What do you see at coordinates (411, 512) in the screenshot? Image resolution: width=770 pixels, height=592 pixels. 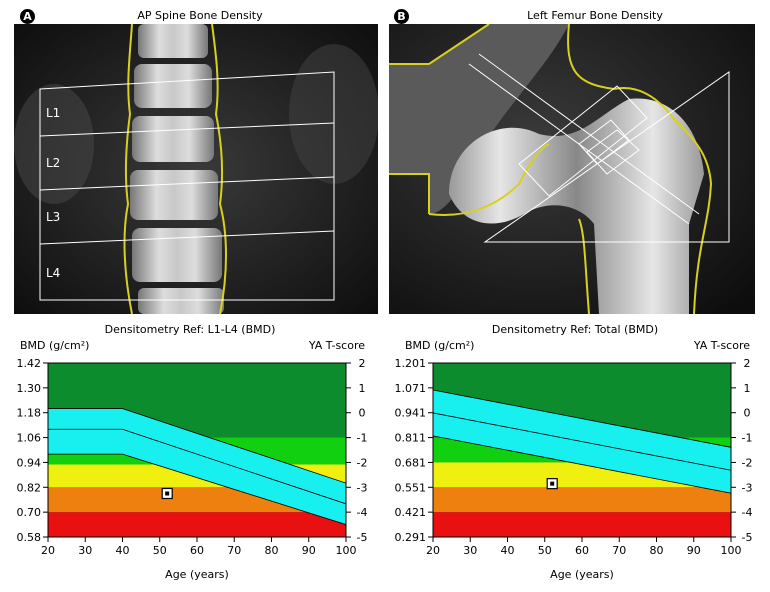 I see `y-tick-label: 0.421` at bounding box center [411, 512].